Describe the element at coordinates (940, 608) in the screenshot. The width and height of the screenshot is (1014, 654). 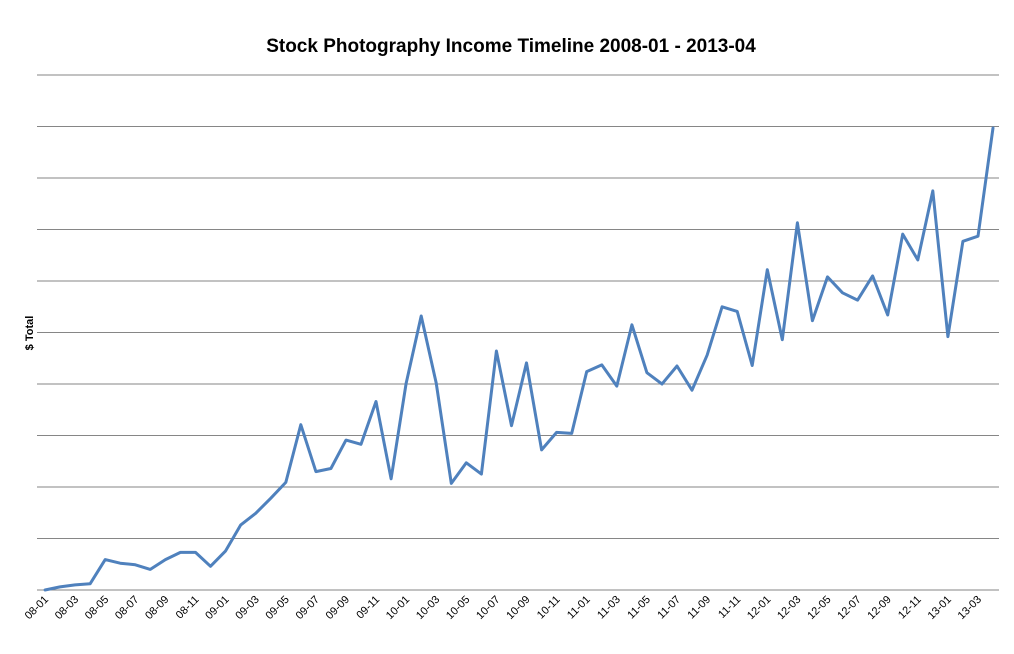
I see `x-tick-label: 13-01` at that location.